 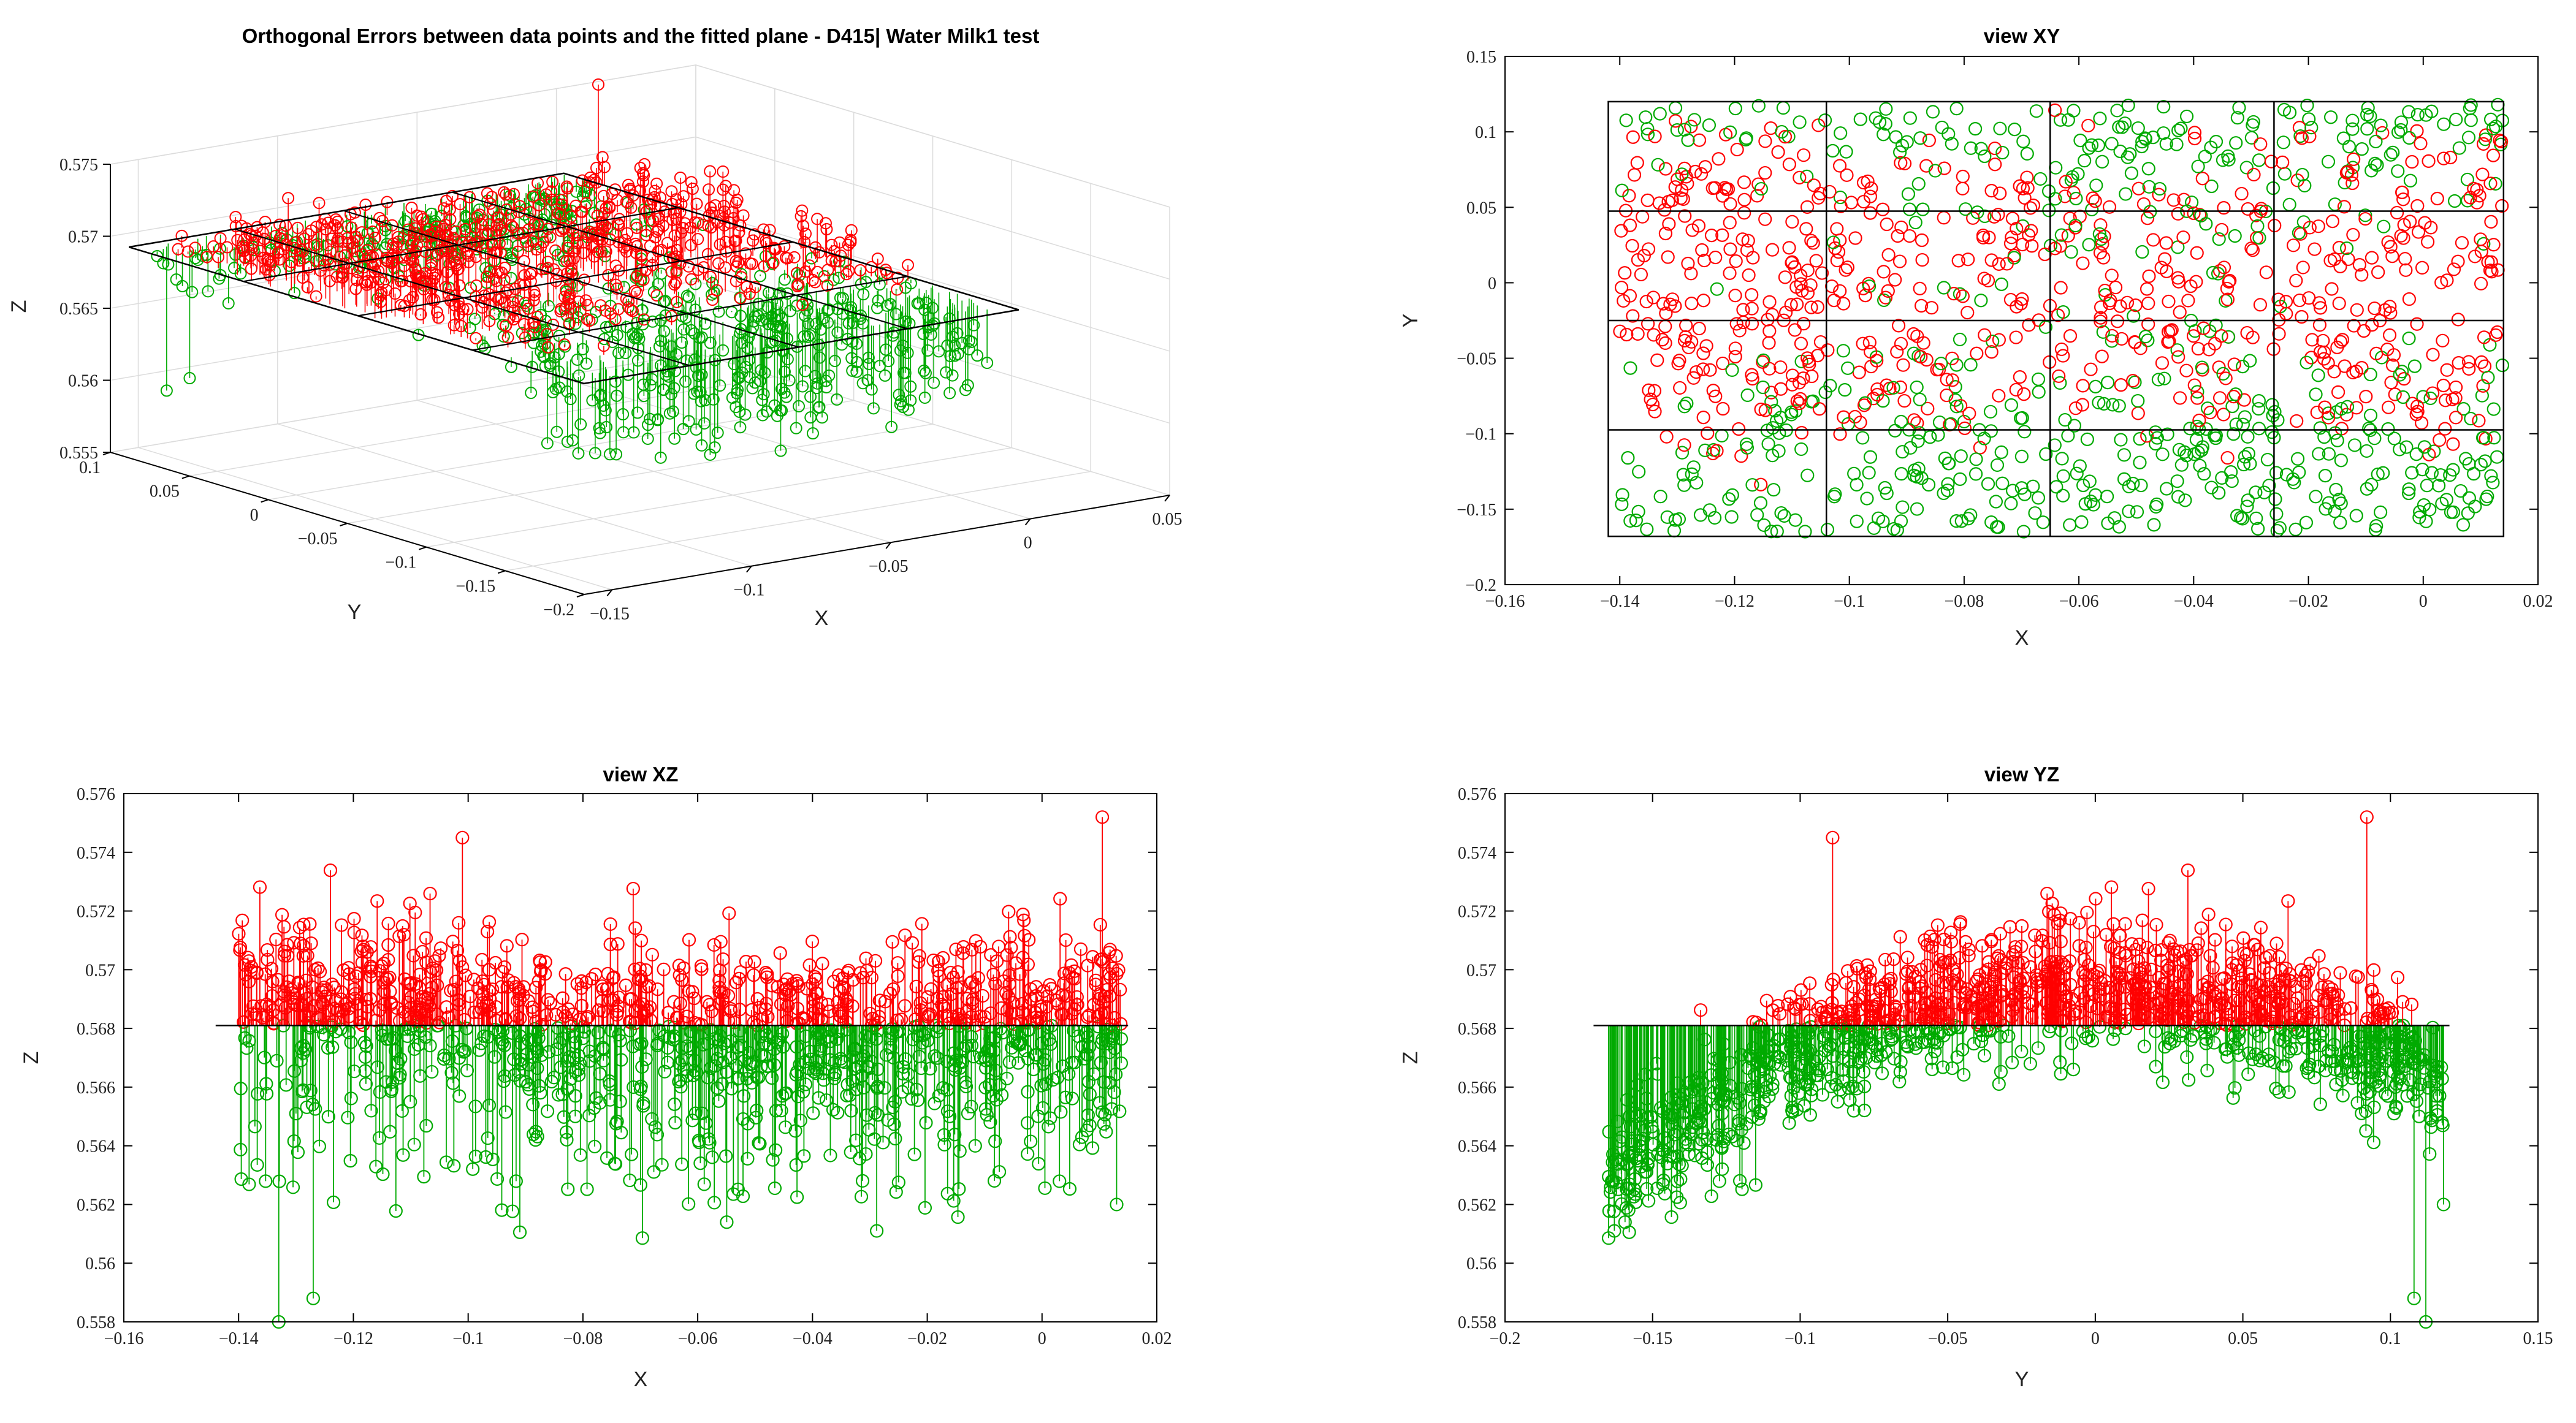 What do you see at coordinates (318, 538) in the screenshot?
I see `y-tick-label-3d: −0.05` at bounding box center [318, 538].